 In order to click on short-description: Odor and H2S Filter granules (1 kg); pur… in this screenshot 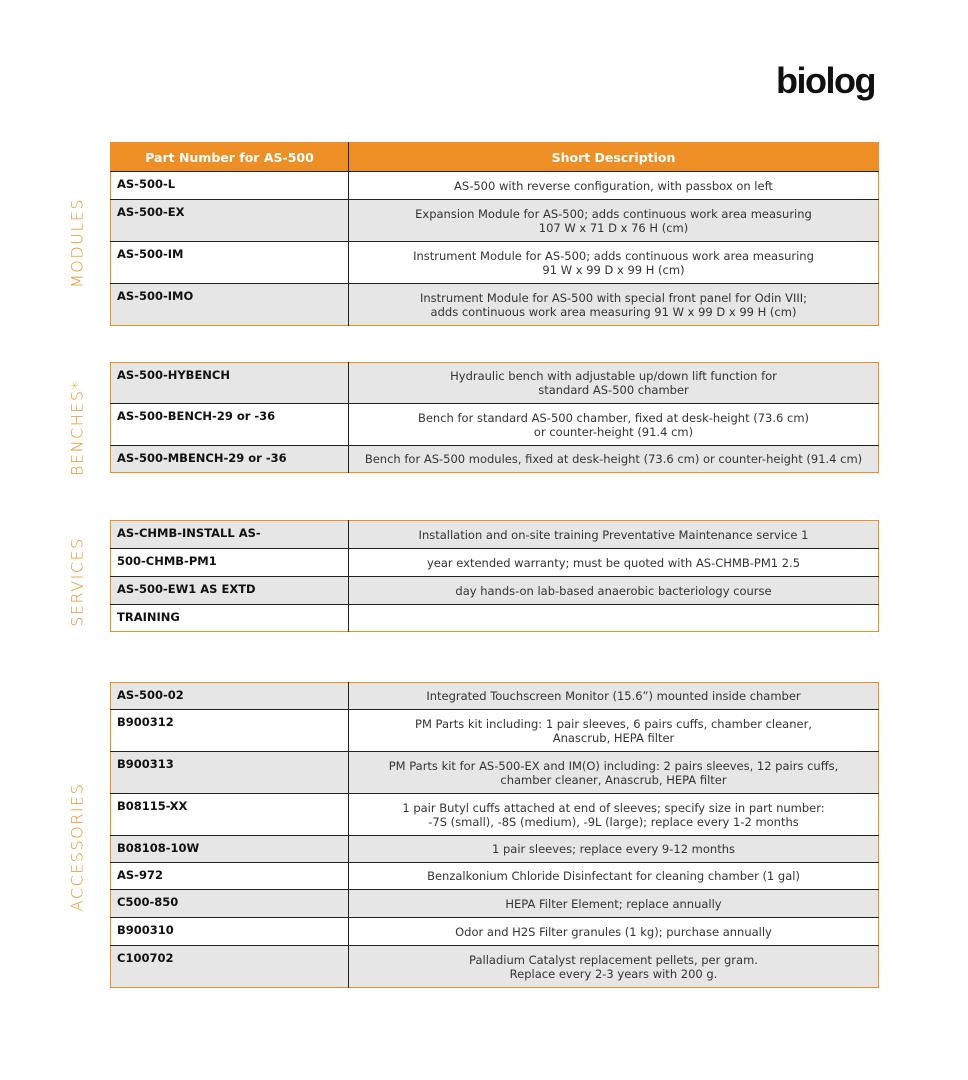, I will do `click(613, 931)`.